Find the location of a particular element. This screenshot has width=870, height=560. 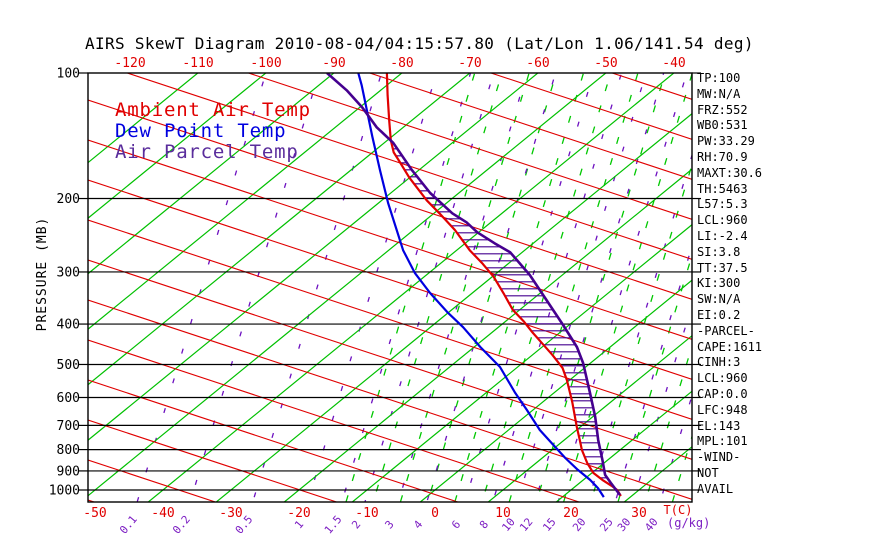

legend-item-parcel: Air Parcel Temp is located at coordinates (207, 152).